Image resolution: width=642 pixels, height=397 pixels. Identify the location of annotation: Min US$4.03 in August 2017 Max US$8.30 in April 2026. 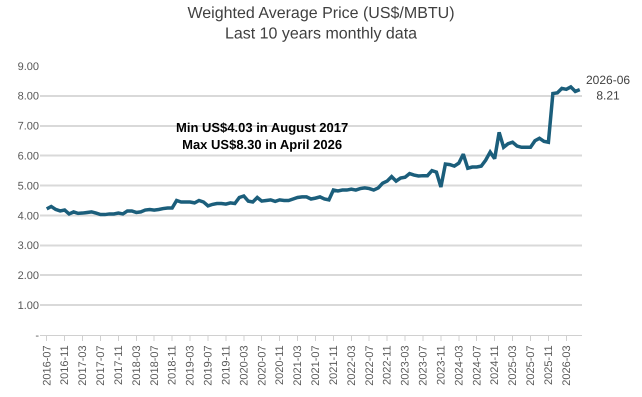
(262, 136).